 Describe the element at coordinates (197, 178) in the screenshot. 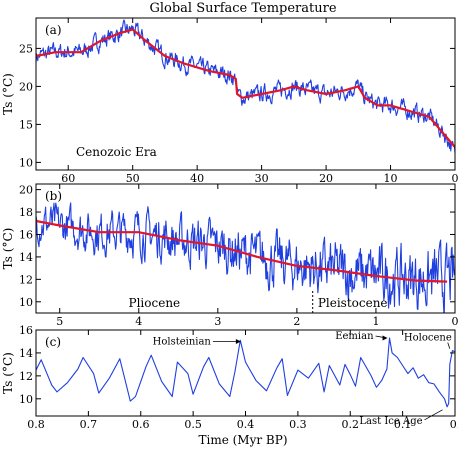

I see `x-tick-label: 40` at that location.